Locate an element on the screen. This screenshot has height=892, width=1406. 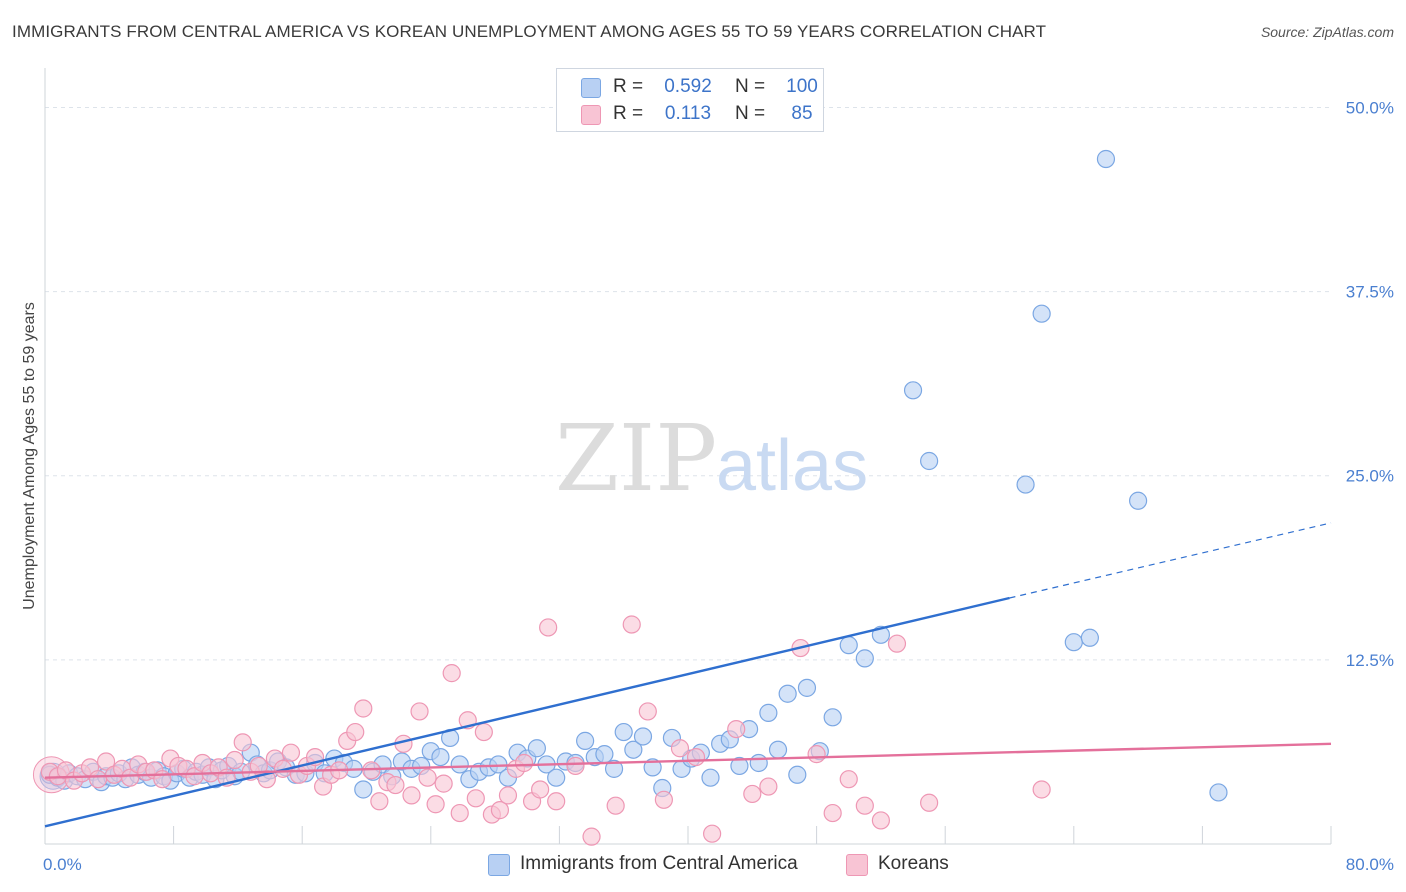
correlation-legend: R = 0.592 N = 100 R = 0.113 N = 85 is located at coordinates (690, 100).